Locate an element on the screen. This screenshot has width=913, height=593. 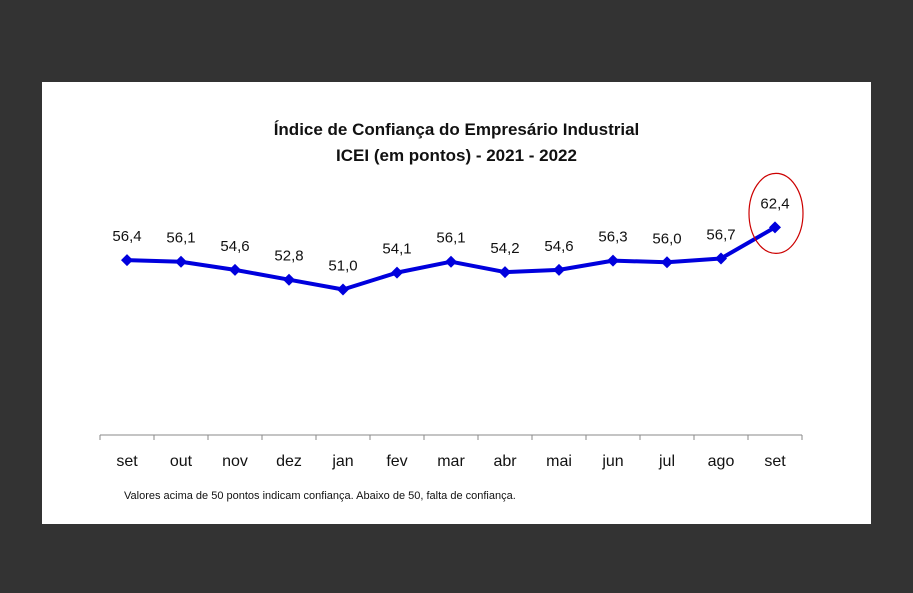
x-tick-label: nov is located at coordinates (235, 461).